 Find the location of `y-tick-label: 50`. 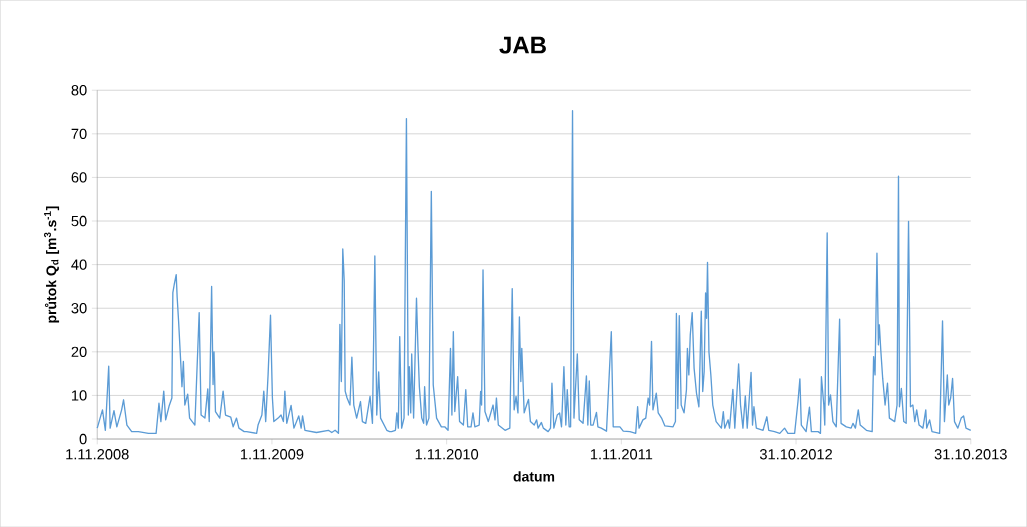

y-tick-label: 50 is located at coordinates (79, 221).